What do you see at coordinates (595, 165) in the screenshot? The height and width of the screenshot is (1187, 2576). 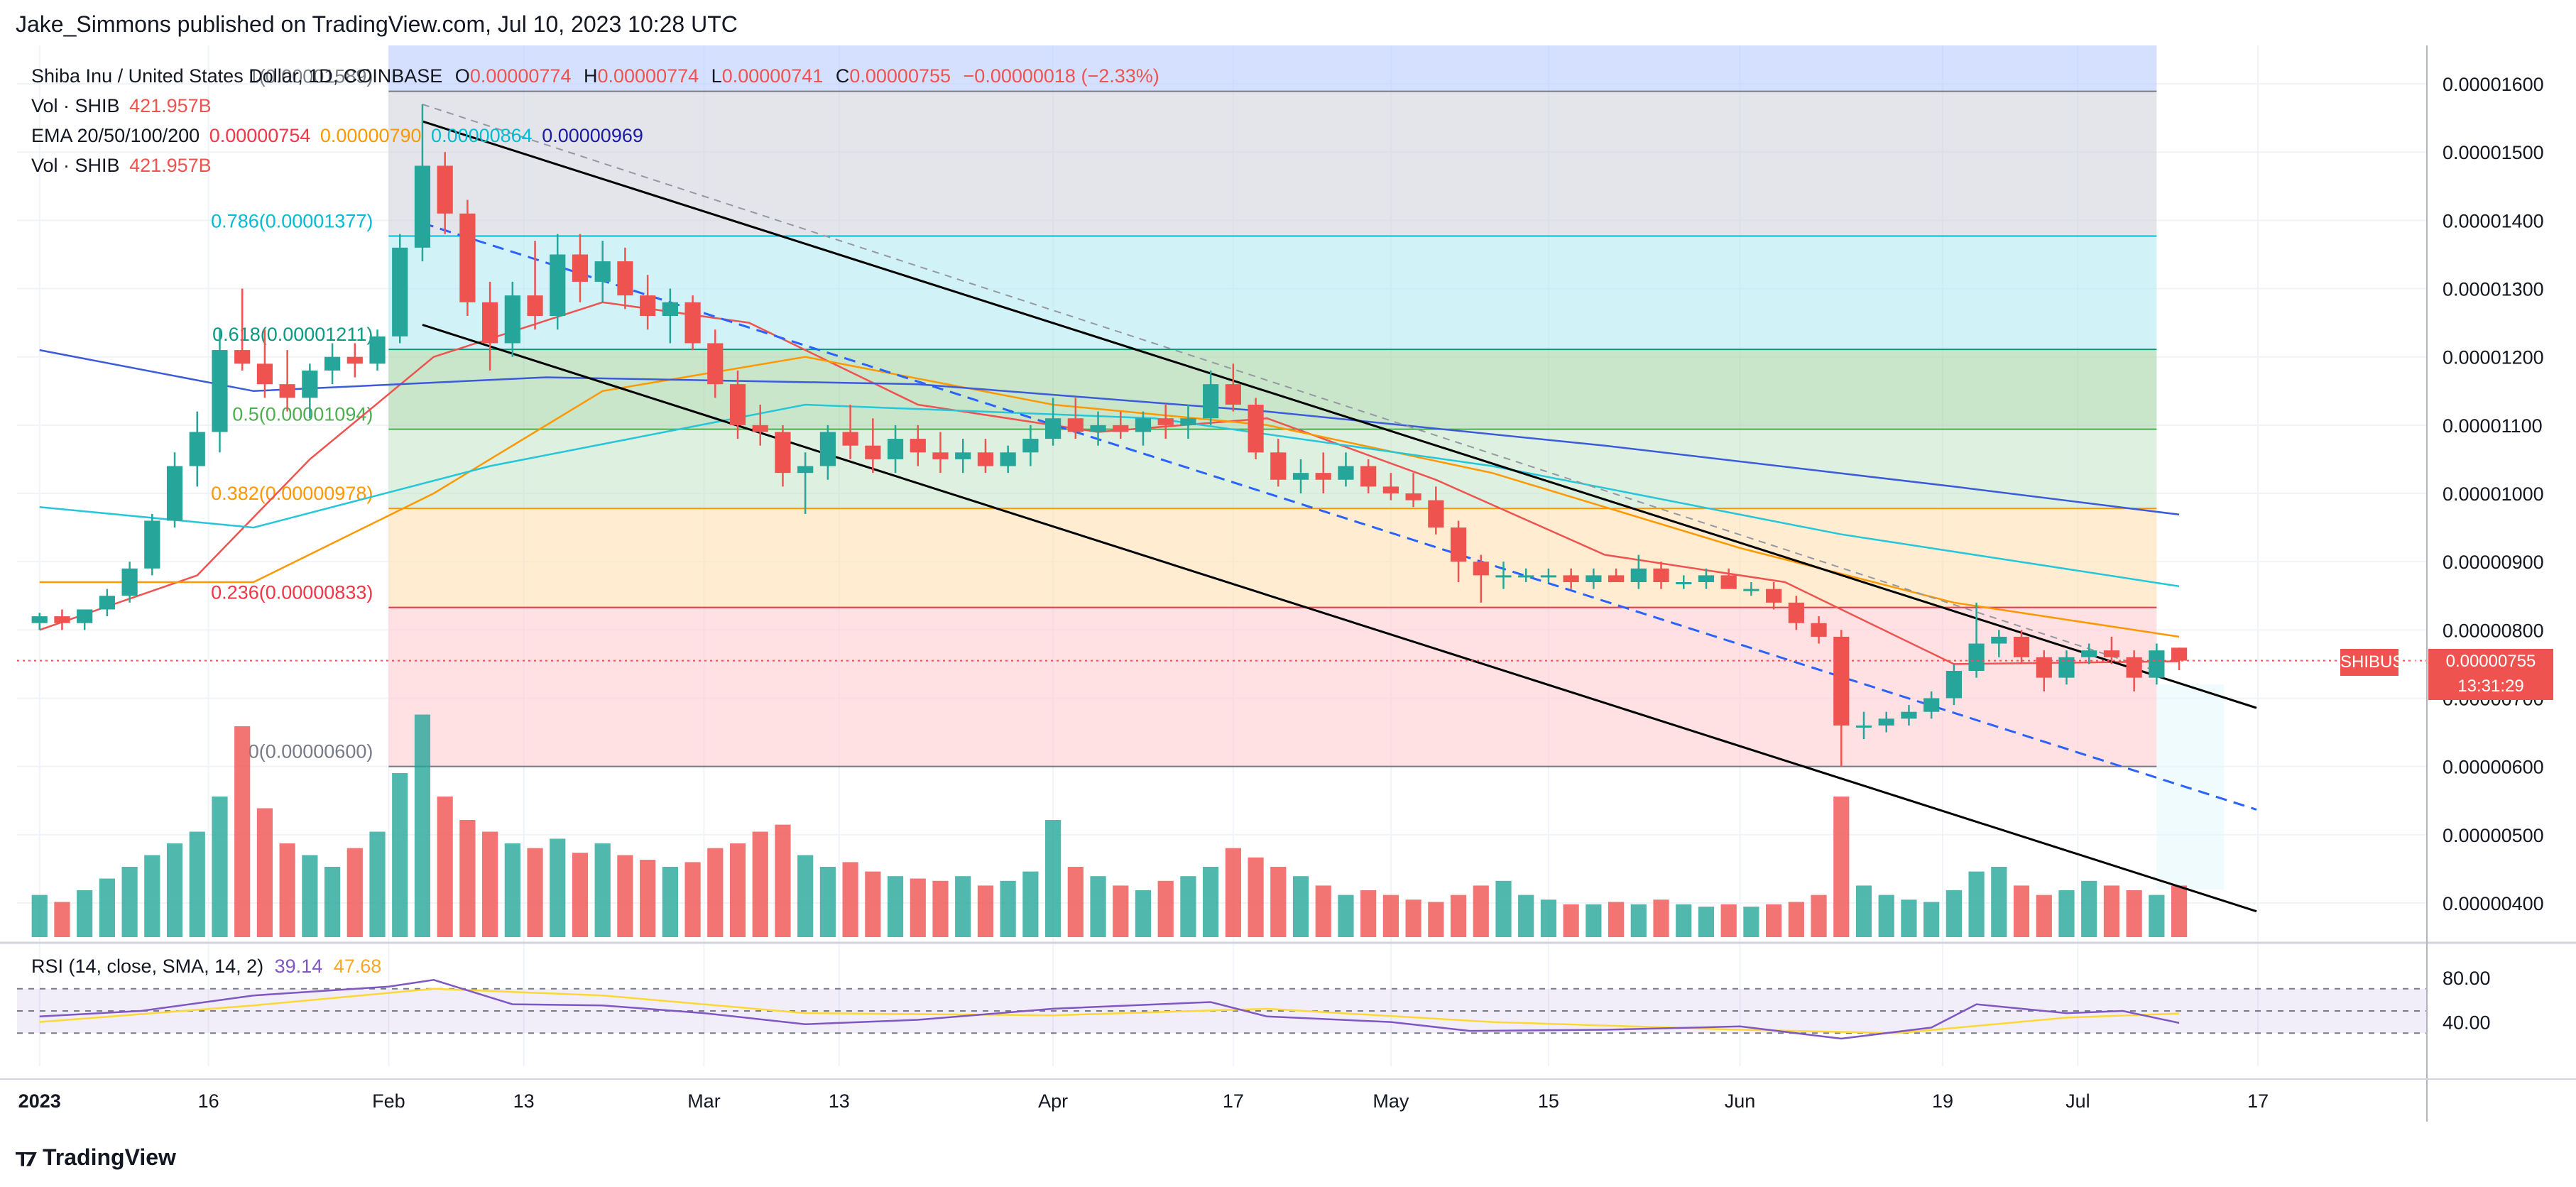 I see `legend-volume-row-2: Vol · SHIB 421.957B` at bounding box center [595, 165].